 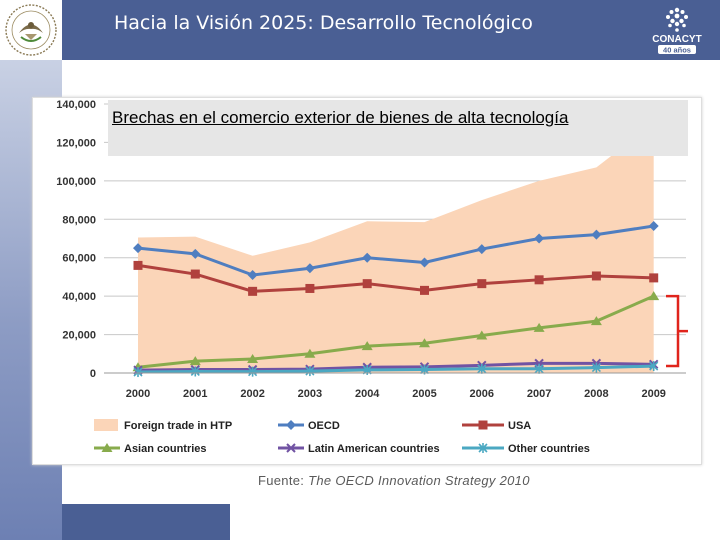 What do you see at coordinates (310, 394) in the screenshot?
I see `x-tick-label: 2003` at bounding box center [310, 394].